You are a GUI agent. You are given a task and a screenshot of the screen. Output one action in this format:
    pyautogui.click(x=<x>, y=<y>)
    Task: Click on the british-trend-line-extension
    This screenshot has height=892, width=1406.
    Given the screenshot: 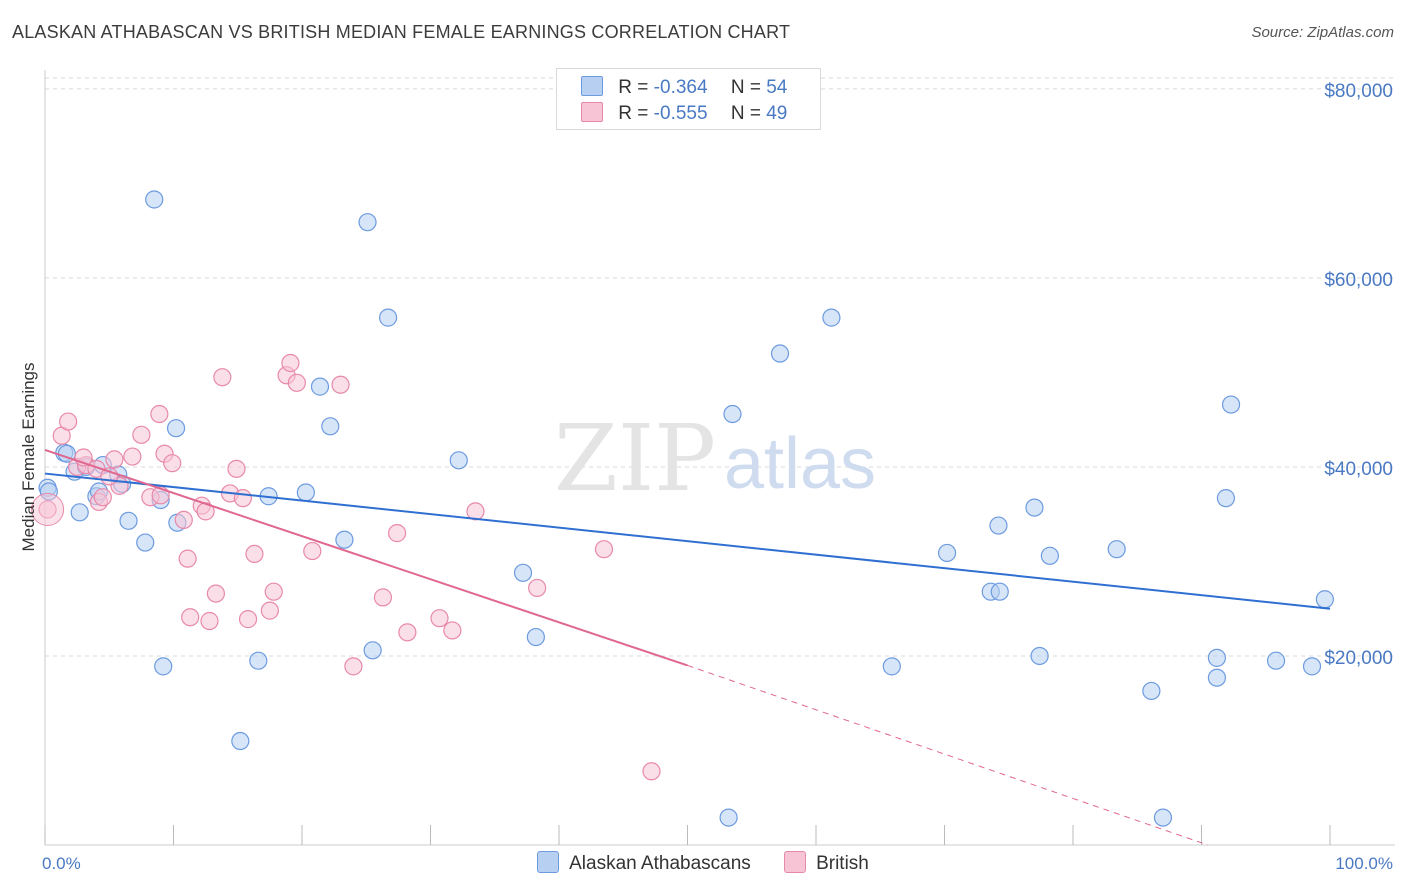 What is the action you would take?
    pyautogui.click(x=948, y=755)
    